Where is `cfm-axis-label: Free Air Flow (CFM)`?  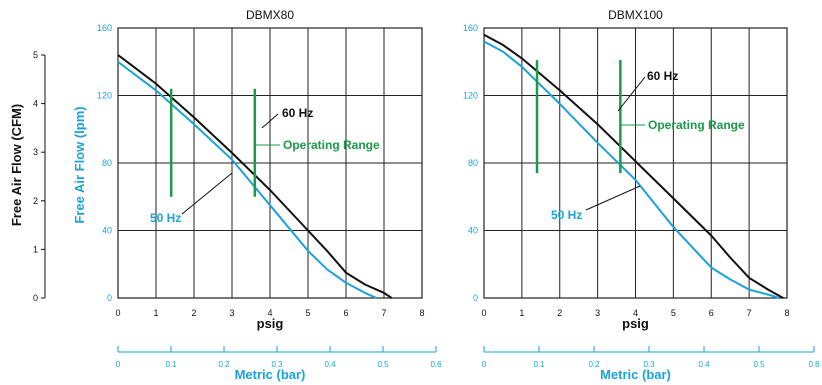
cfm-axis-label: Free Air Flow (CFM) is located at coordinates (16, 165).